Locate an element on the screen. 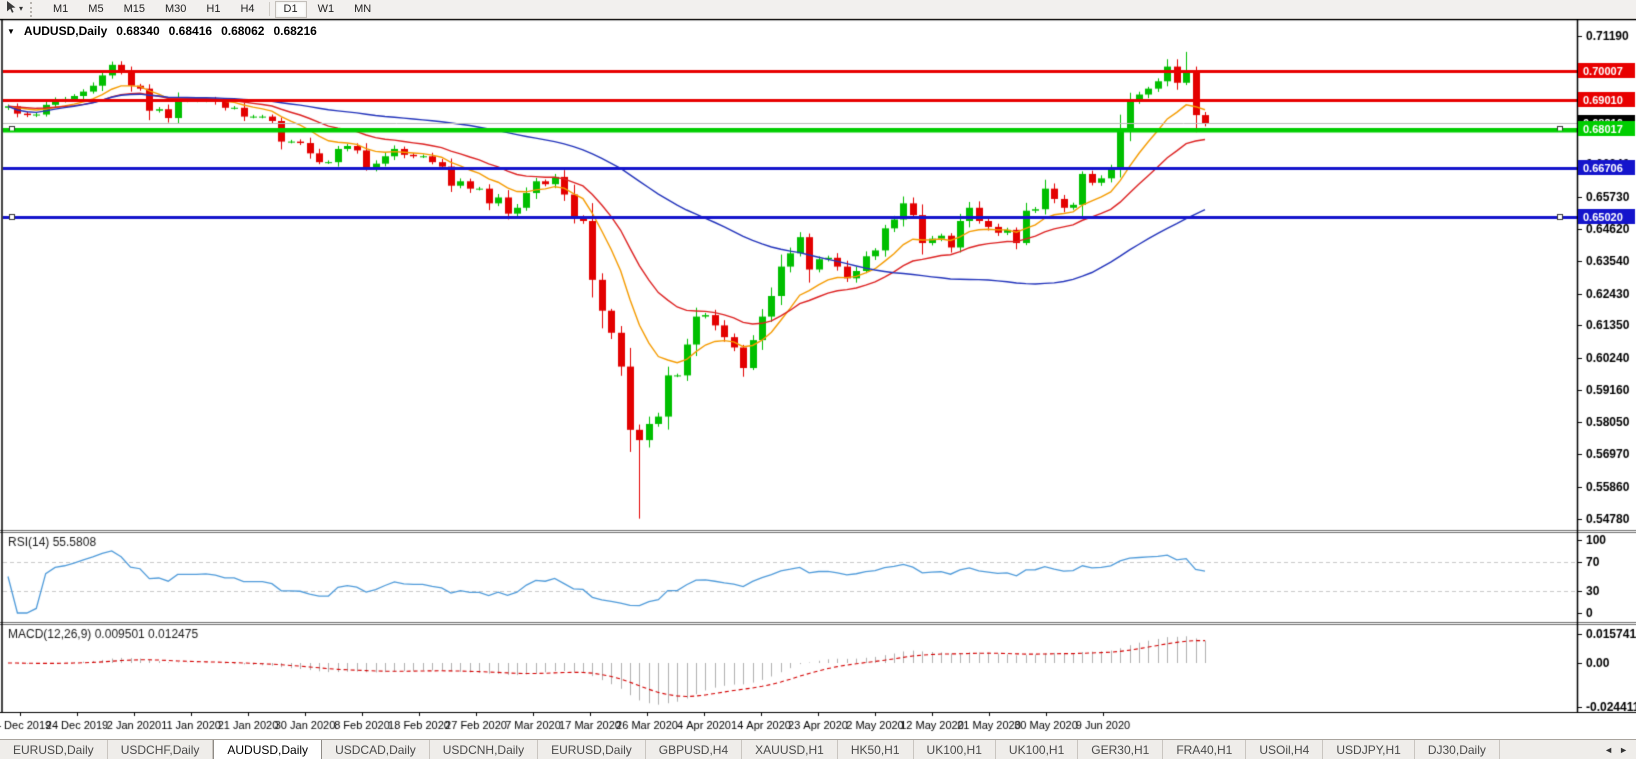 This screenshot has width=1636, height=759. timeframe-button-w1: W1 is located at coordinates (326, 9).